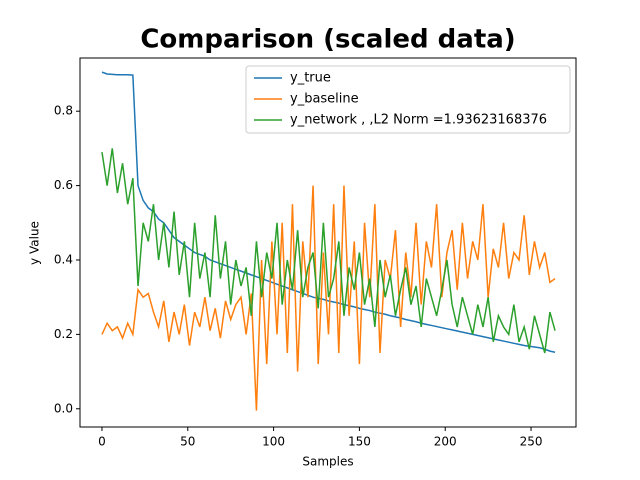 This screenshot has height=480, width=640. I want to click on y-tick-label: 0.4, so click(63, 259).